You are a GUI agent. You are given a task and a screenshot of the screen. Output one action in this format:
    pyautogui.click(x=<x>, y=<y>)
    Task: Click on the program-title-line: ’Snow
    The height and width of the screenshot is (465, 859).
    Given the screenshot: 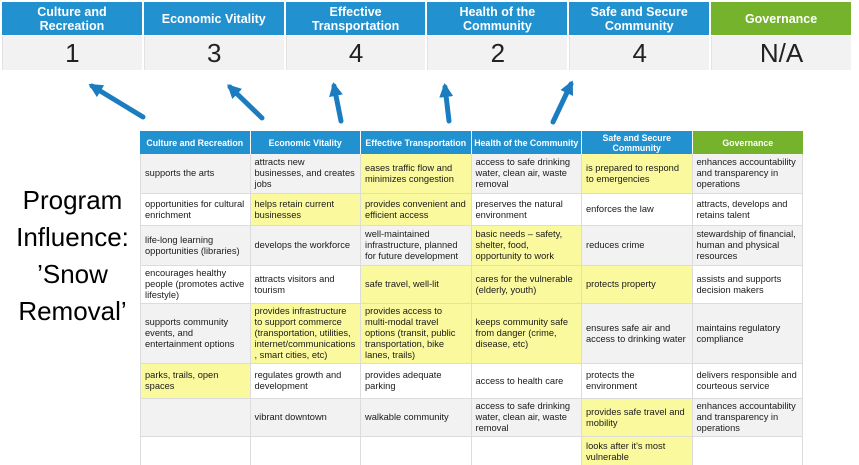 What is the action you would take?
    pyautogui.click(x=72, y=274)
    